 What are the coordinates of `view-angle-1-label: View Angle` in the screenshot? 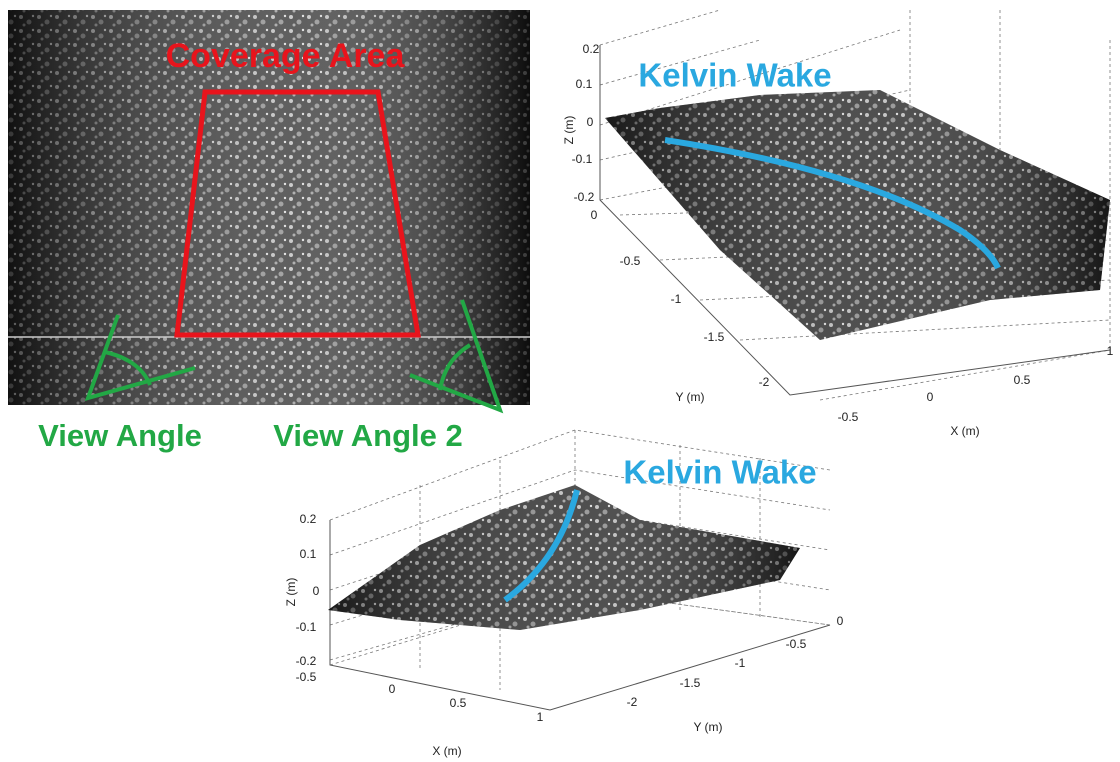 It's located at (120, 435).